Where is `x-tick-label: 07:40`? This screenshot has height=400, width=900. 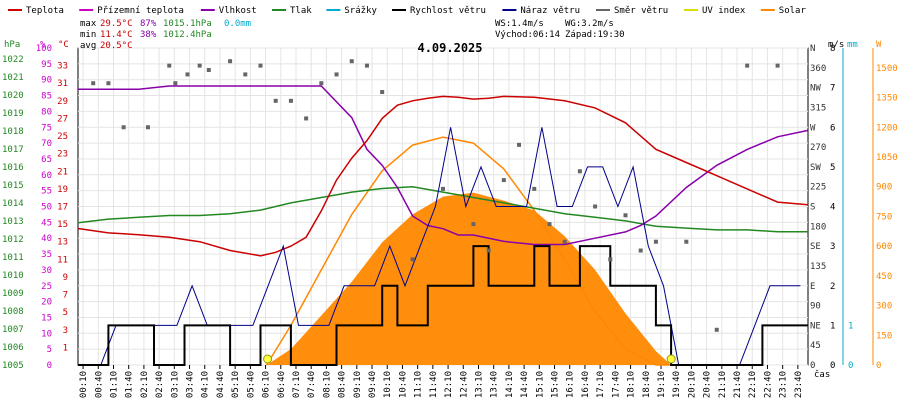 x-tick-label: 07:40 is located at coordinates (312, 384).